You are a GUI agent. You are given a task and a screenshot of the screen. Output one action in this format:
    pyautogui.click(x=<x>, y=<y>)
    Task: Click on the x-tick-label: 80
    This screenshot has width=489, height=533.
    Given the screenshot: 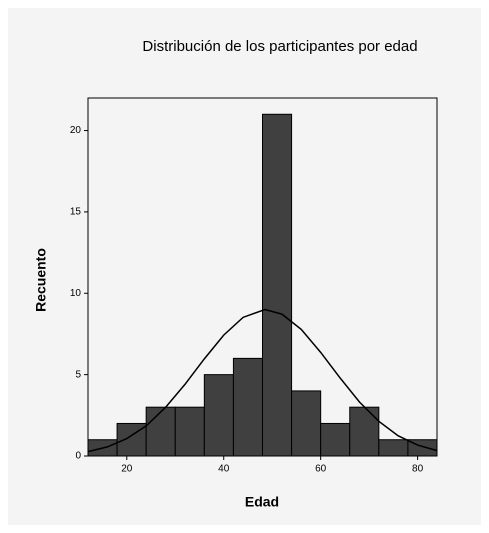 What is the action you would take?
    pyautogui.click(x=418, y=469)
    